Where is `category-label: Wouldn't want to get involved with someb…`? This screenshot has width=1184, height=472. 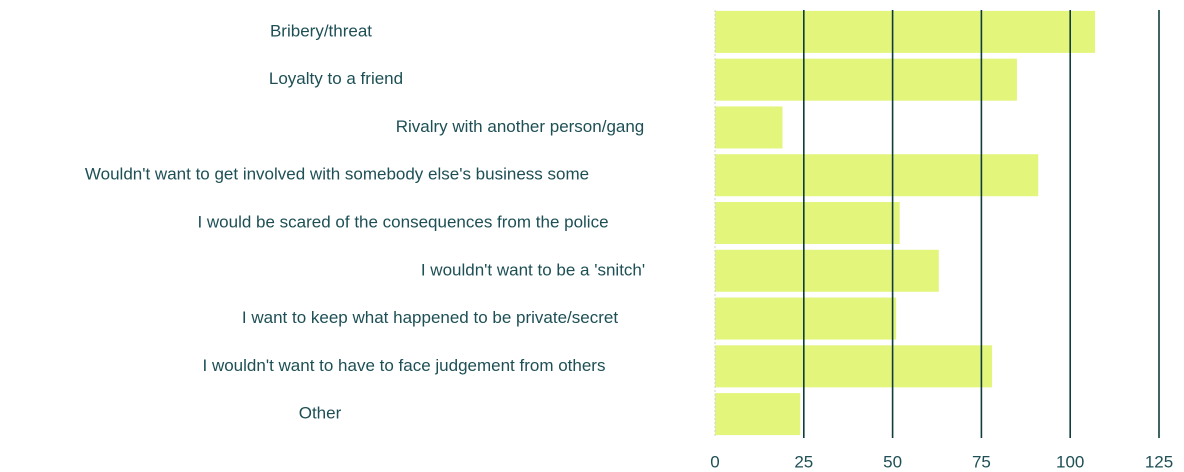
category-label: Wouldn't want to get involved with someb… is located at coordinates (337, 174).